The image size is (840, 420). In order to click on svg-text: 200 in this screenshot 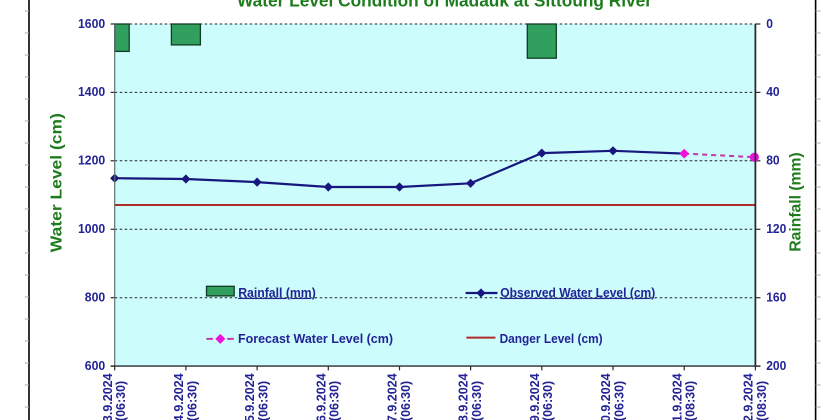, I will do `click(776, 366)`.